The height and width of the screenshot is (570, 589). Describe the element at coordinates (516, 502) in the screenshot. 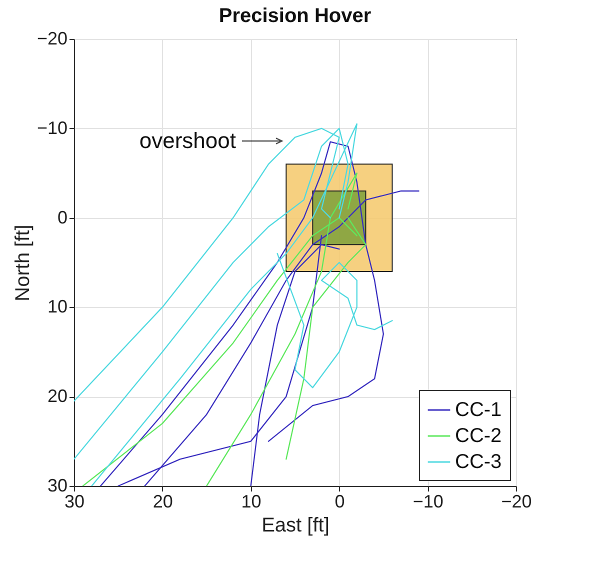

I see `x-tick-label: −20` at that location.